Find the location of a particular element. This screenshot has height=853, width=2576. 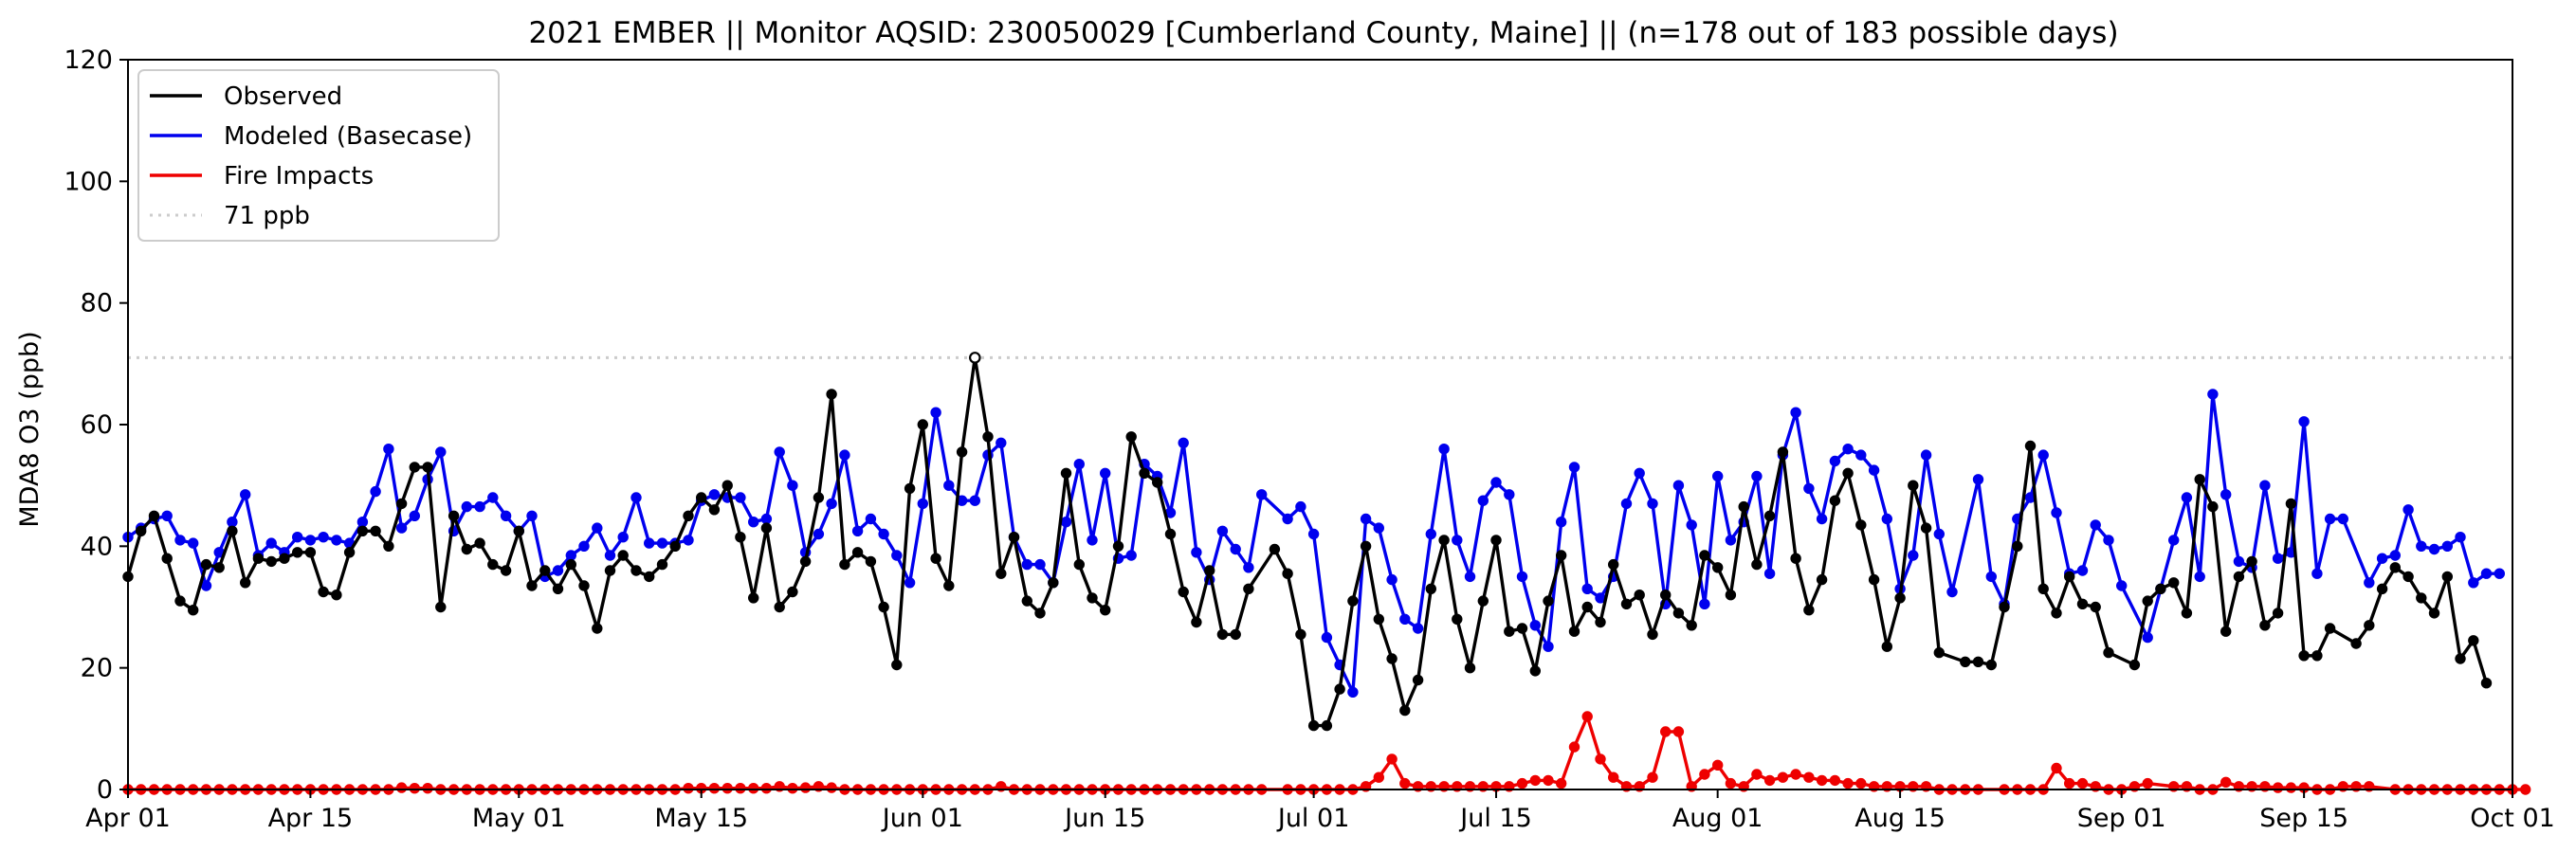

x-tick-label: Jul 15 is located at coordinates (1495, 818).